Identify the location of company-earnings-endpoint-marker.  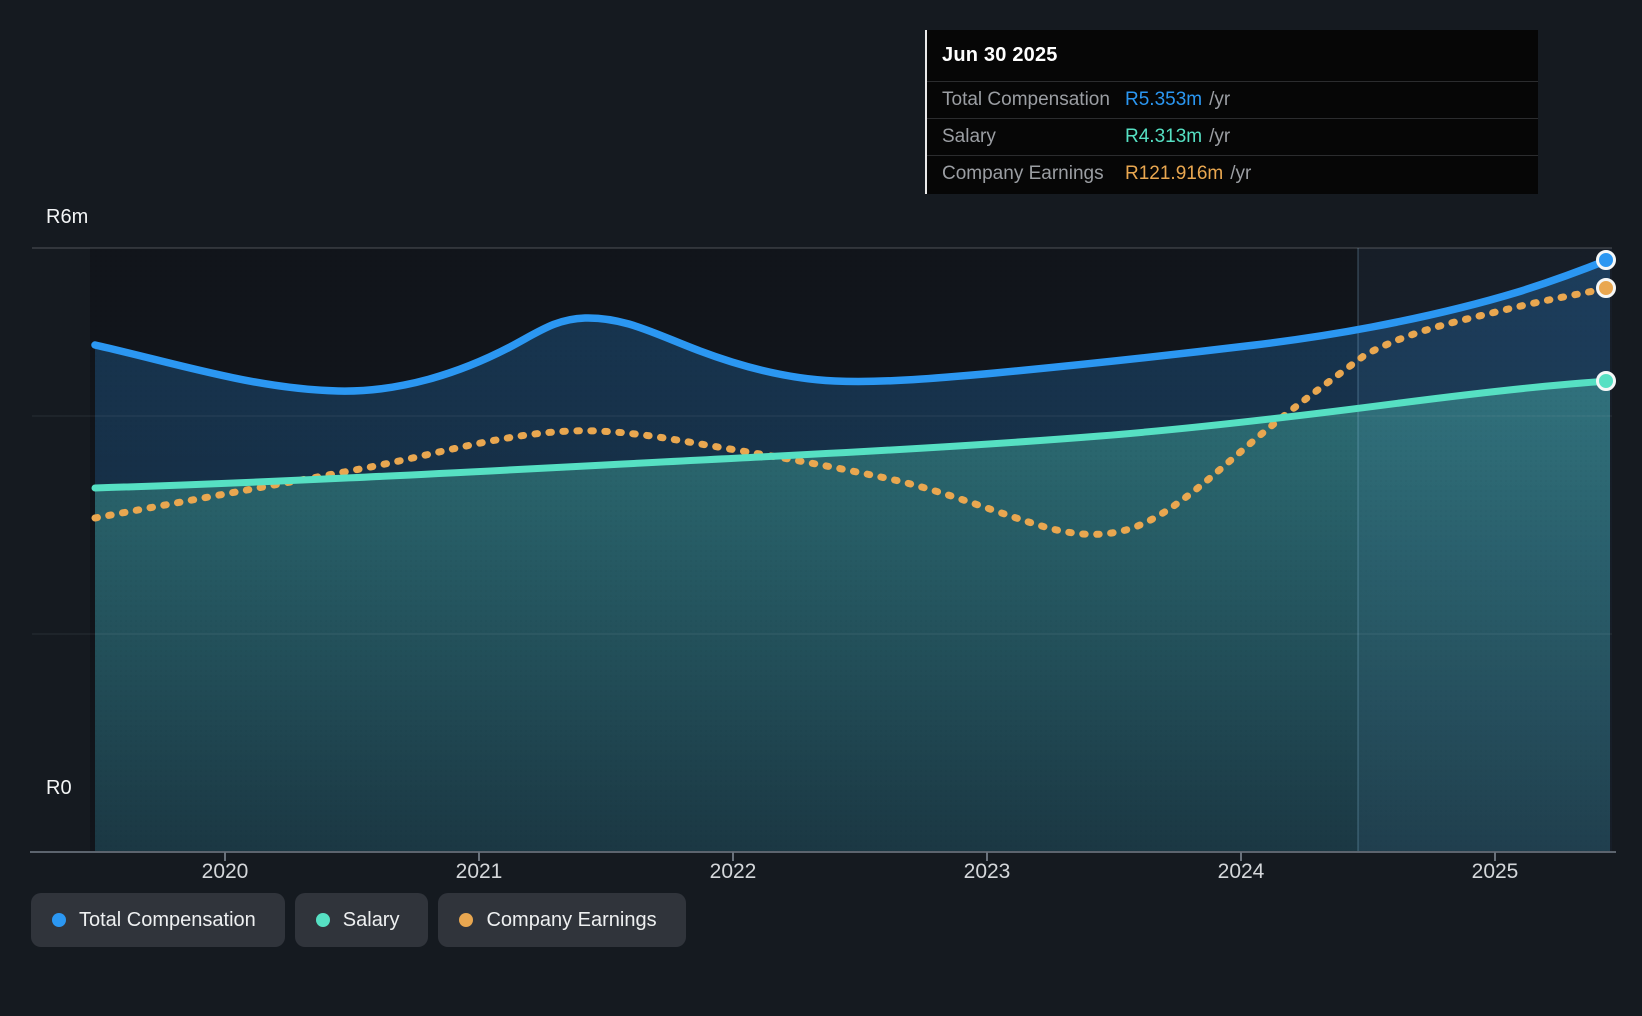
(1606, 288).